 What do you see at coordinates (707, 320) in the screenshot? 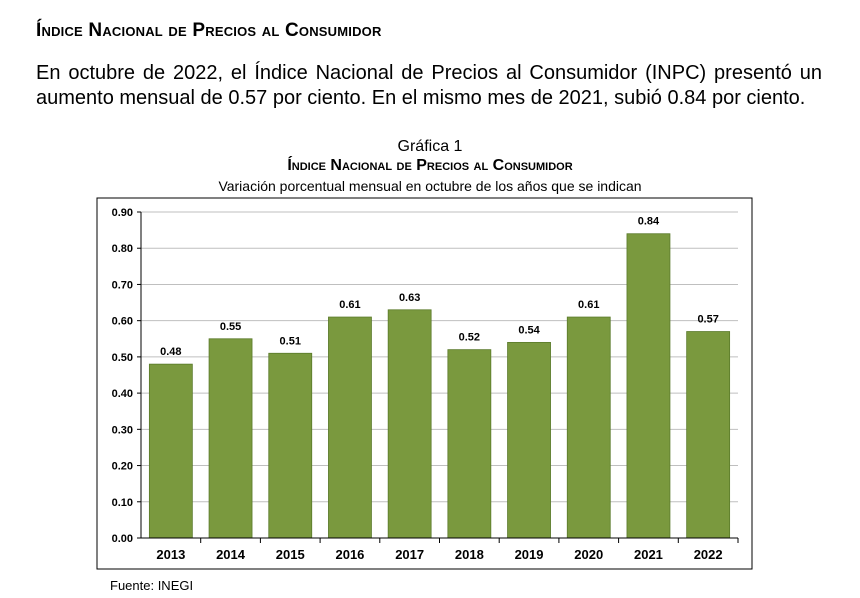
I see `data-label: 0.57` at bounding box center [707, 320].